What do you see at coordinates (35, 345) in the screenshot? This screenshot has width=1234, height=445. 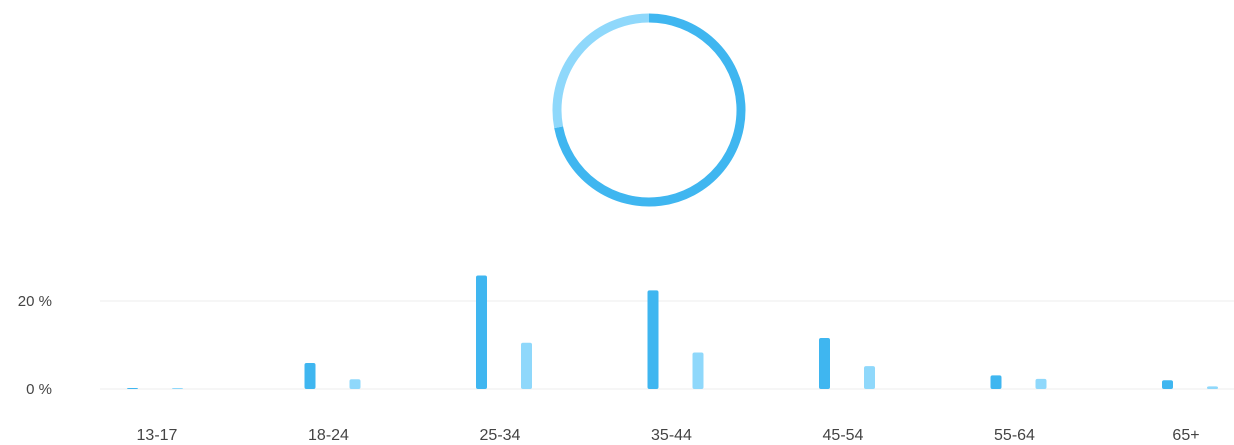 I see `bar-chart-y-axis: 0 % 20 %` at bounding box center [35, 345].